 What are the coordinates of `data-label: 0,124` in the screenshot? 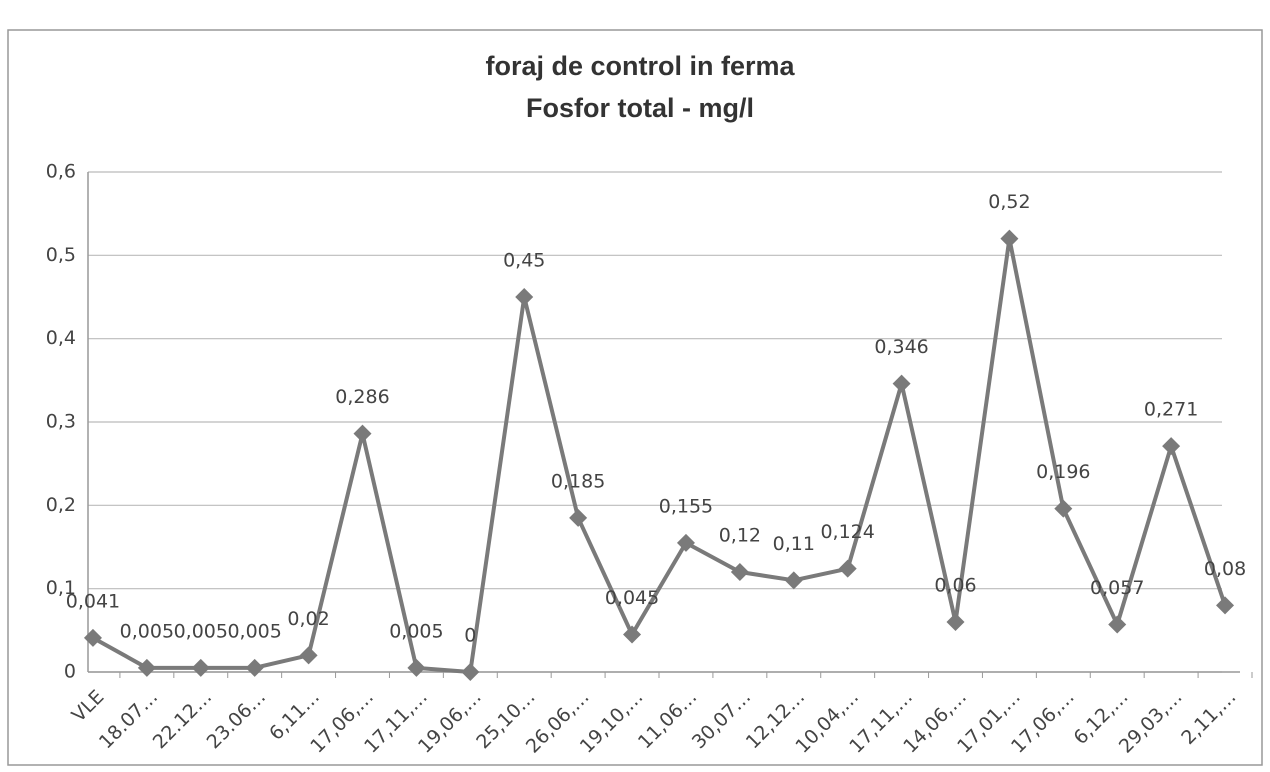 It's located at (847, 532).